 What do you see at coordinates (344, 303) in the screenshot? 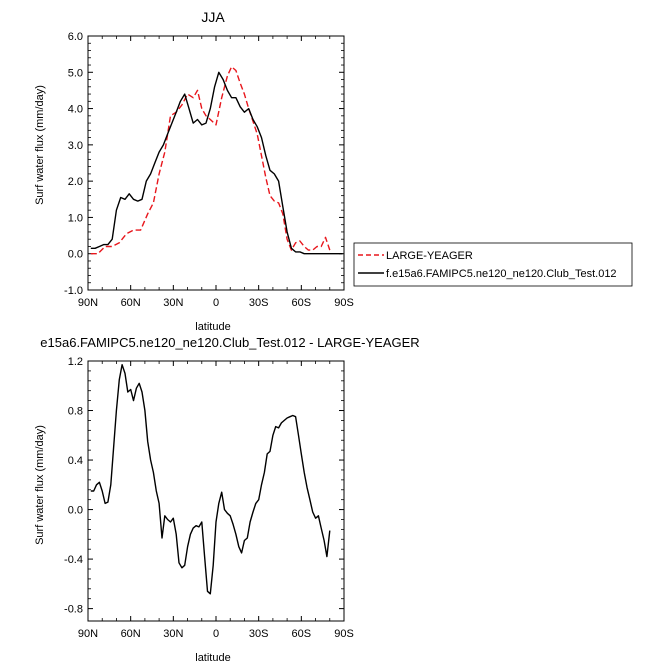
I see `top-x-tick-label: 90S` at bounding box center [344, 303].